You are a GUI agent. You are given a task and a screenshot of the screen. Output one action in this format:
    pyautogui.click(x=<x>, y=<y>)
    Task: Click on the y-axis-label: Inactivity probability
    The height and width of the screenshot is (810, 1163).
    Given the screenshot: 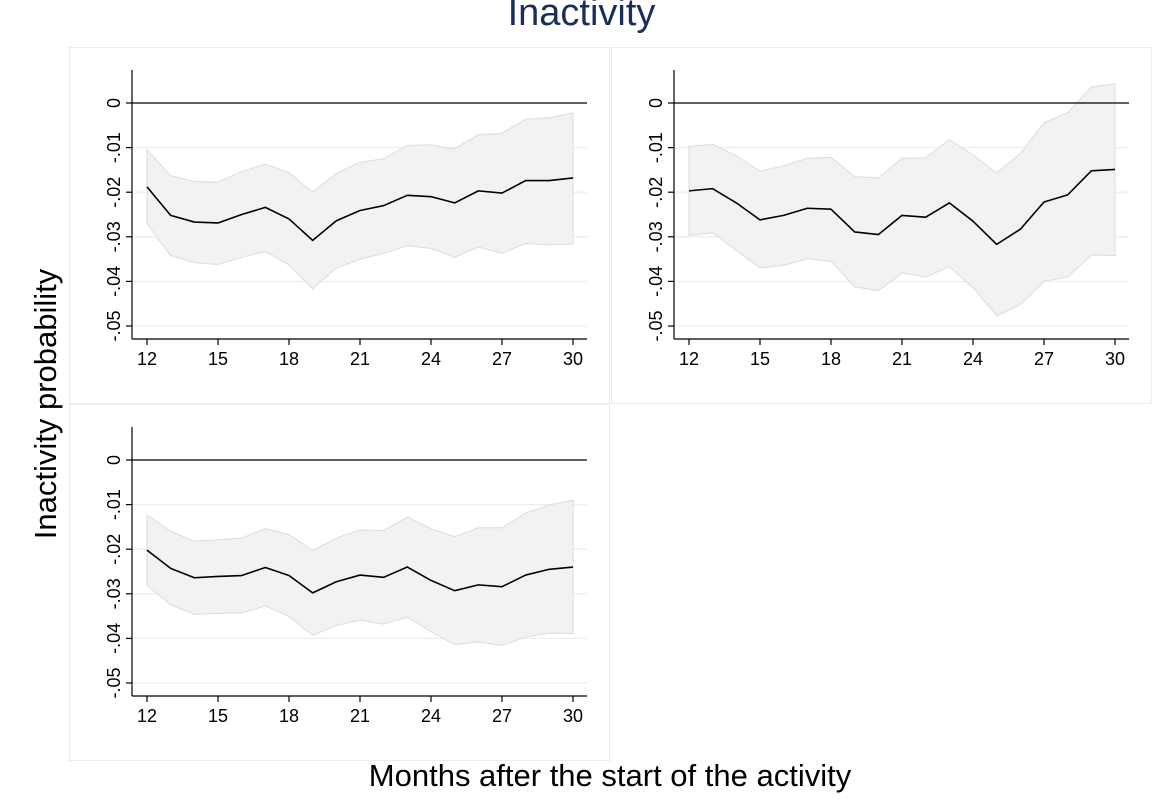 What is the action you would take?
    pyautogui.click(x=45, y=404)
    